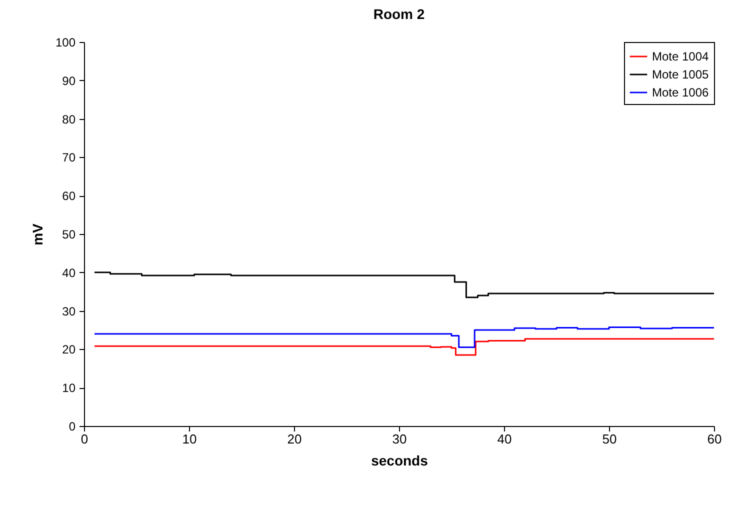 This screenshot has width=753, height=506. Describe the element at coordinates (69, 81) in the screenshot. I see `y-tick-label: 90` at that location.